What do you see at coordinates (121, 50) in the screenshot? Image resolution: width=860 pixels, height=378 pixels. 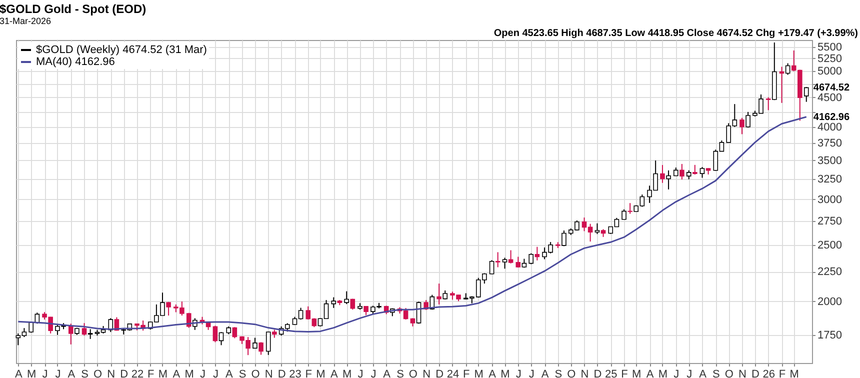 I see `legend-label: $GOLD (Weekly) 4674.52 (31 Mar)` at bounding box center [121, 50].